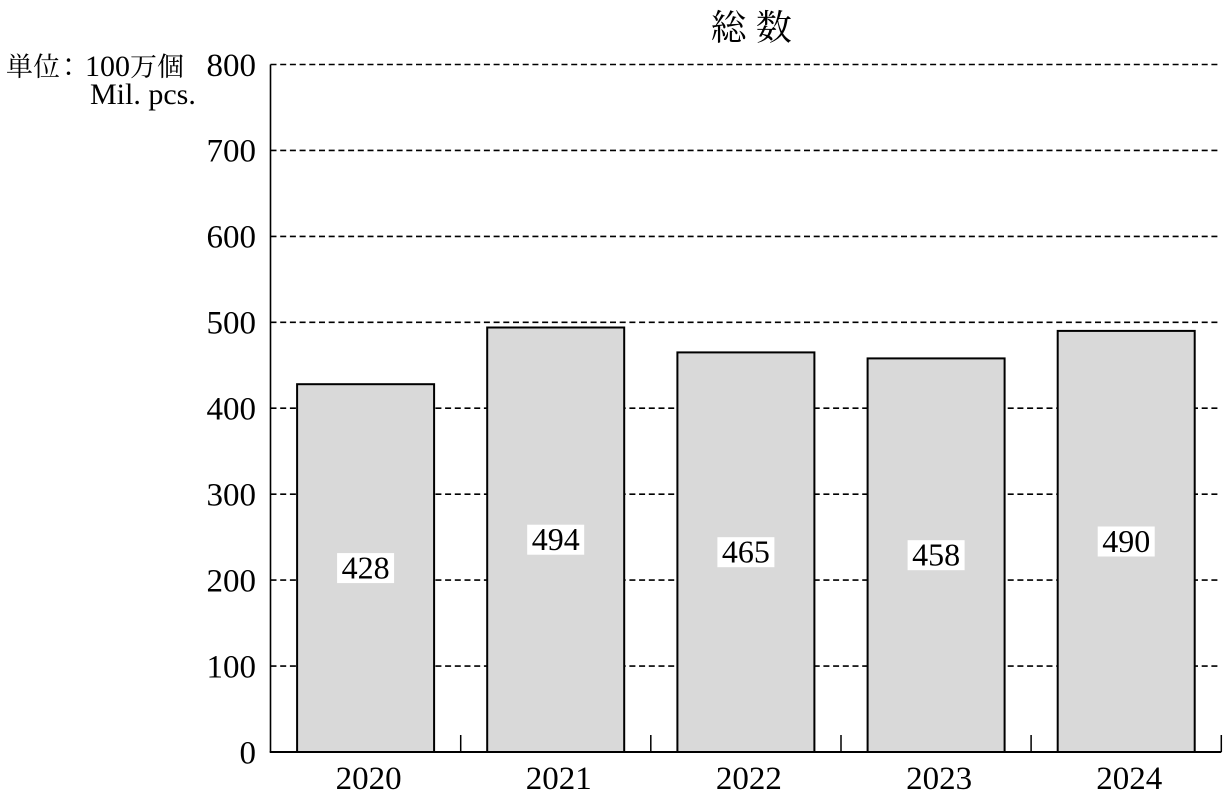 The image size is (1230, 800). What do you see at coordinates (749, 779) in the screenshot?
I see `svg-text: 2022` at bounding box center [749, 779].